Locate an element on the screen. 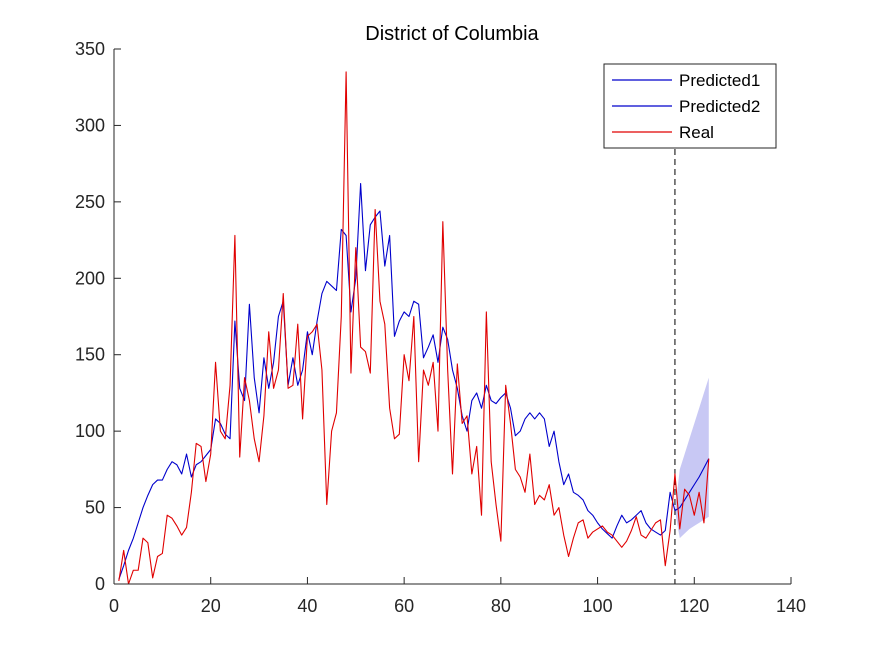 The height and width of the screenshot is (656, 875). y-tick-label: 350 is located at coordinates (90, 49).